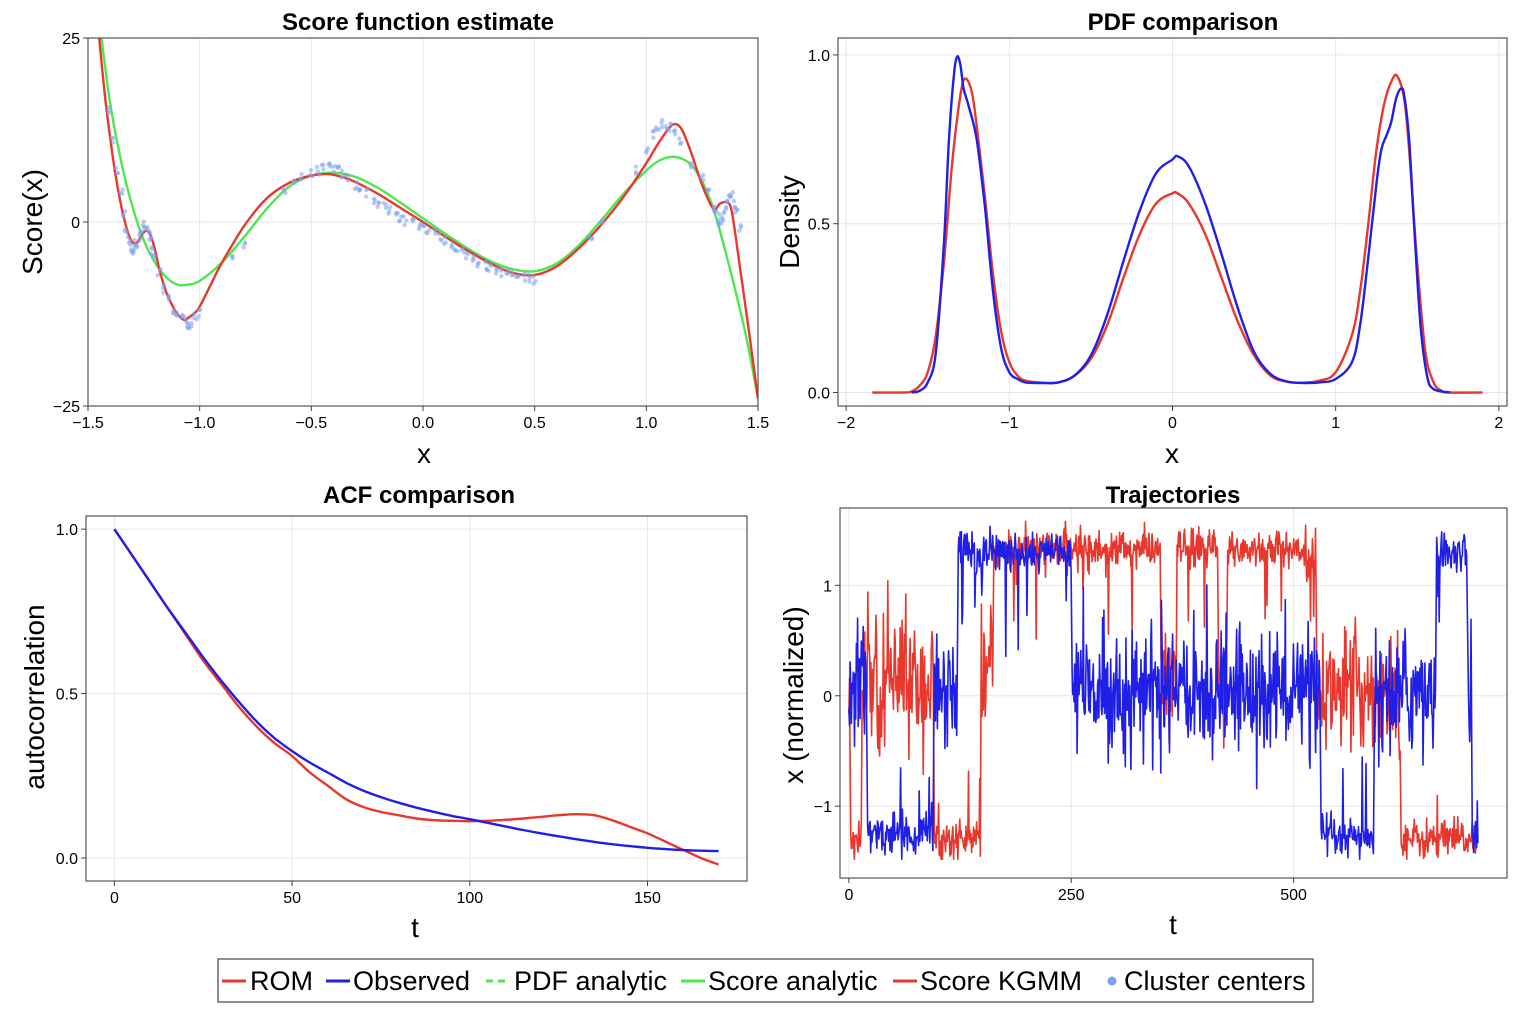 The width and height of the screenshot is (1526, 1020). I want to click on acf-chart-xlabel: t, so click(415, 927).